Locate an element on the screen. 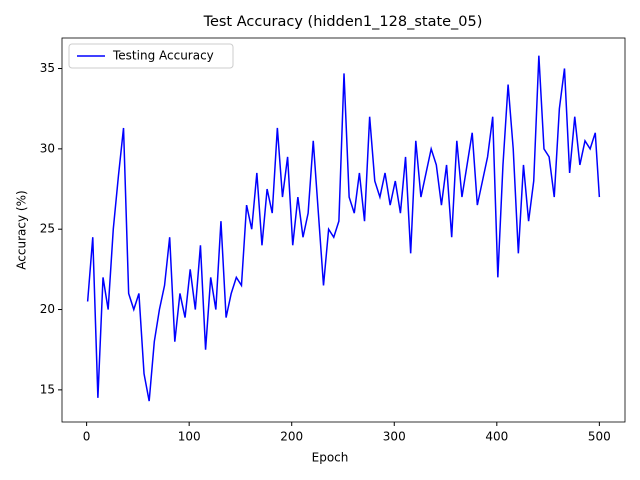 The image size is (640, 480). y-axis-label: Accuracy (%) is located at coordinates (22, 229).